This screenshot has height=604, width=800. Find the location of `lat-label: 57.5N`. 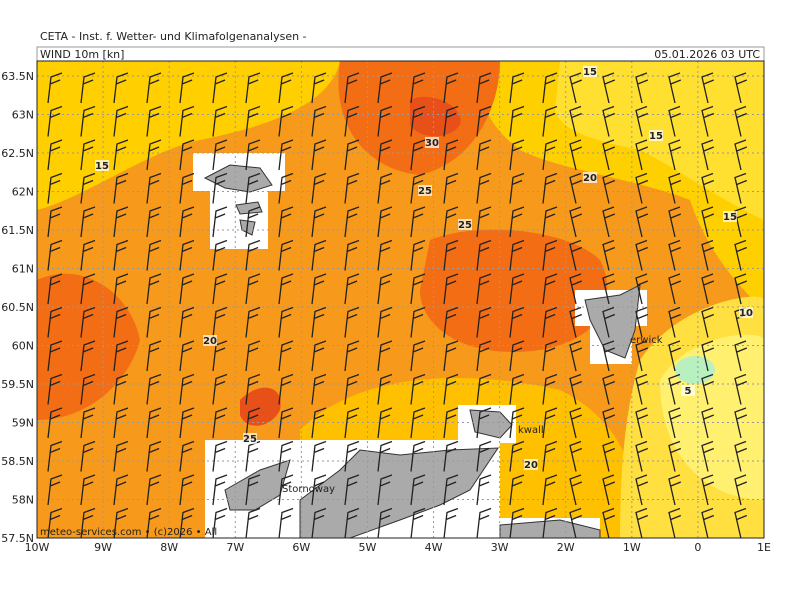

lat-label: 57.5N is located at coordinates (17, 538).